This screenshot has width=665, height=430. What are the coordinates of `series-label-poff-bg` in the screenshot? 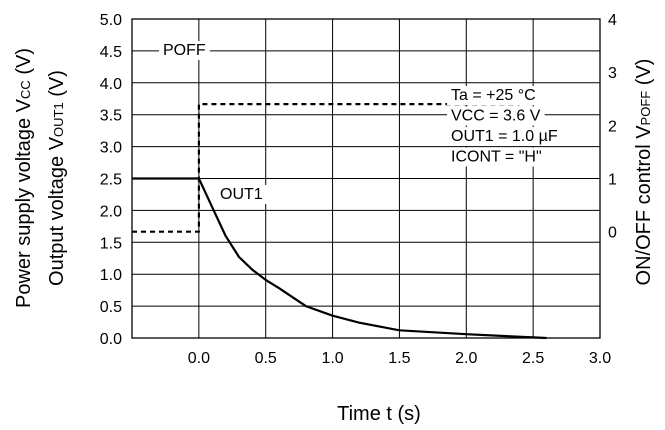 It's located at (184, 50).